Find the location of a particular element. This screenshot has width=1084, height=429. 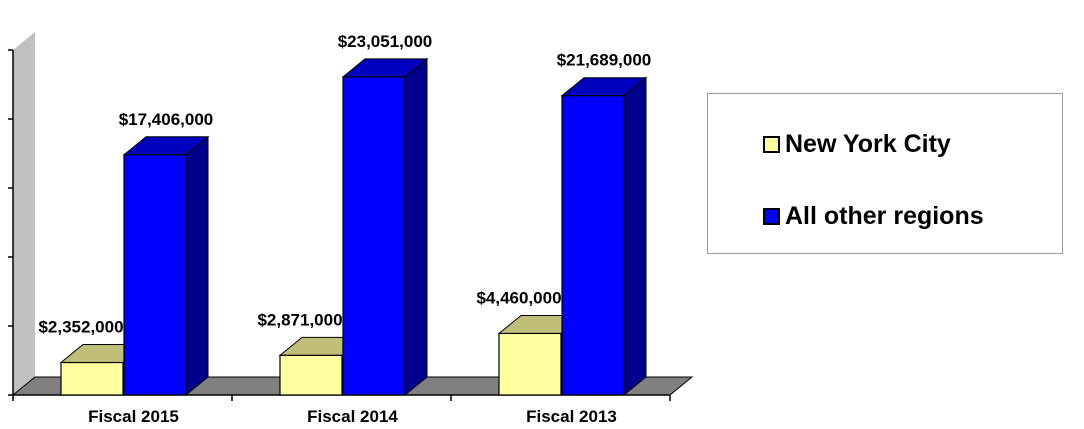

data-label-new-york-city-fiscal-2014: $2,871,000 is located at coordinates (299, 319).